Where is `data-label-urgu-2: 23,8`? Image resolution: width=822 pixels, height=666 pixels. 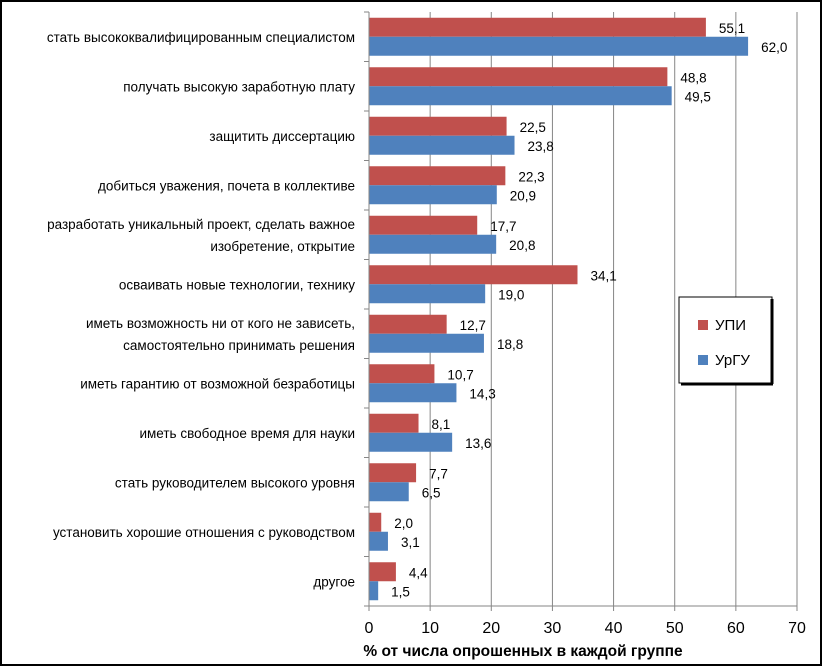
data-label-urgu-2: 23,8 is located at coordinates (541, 146).